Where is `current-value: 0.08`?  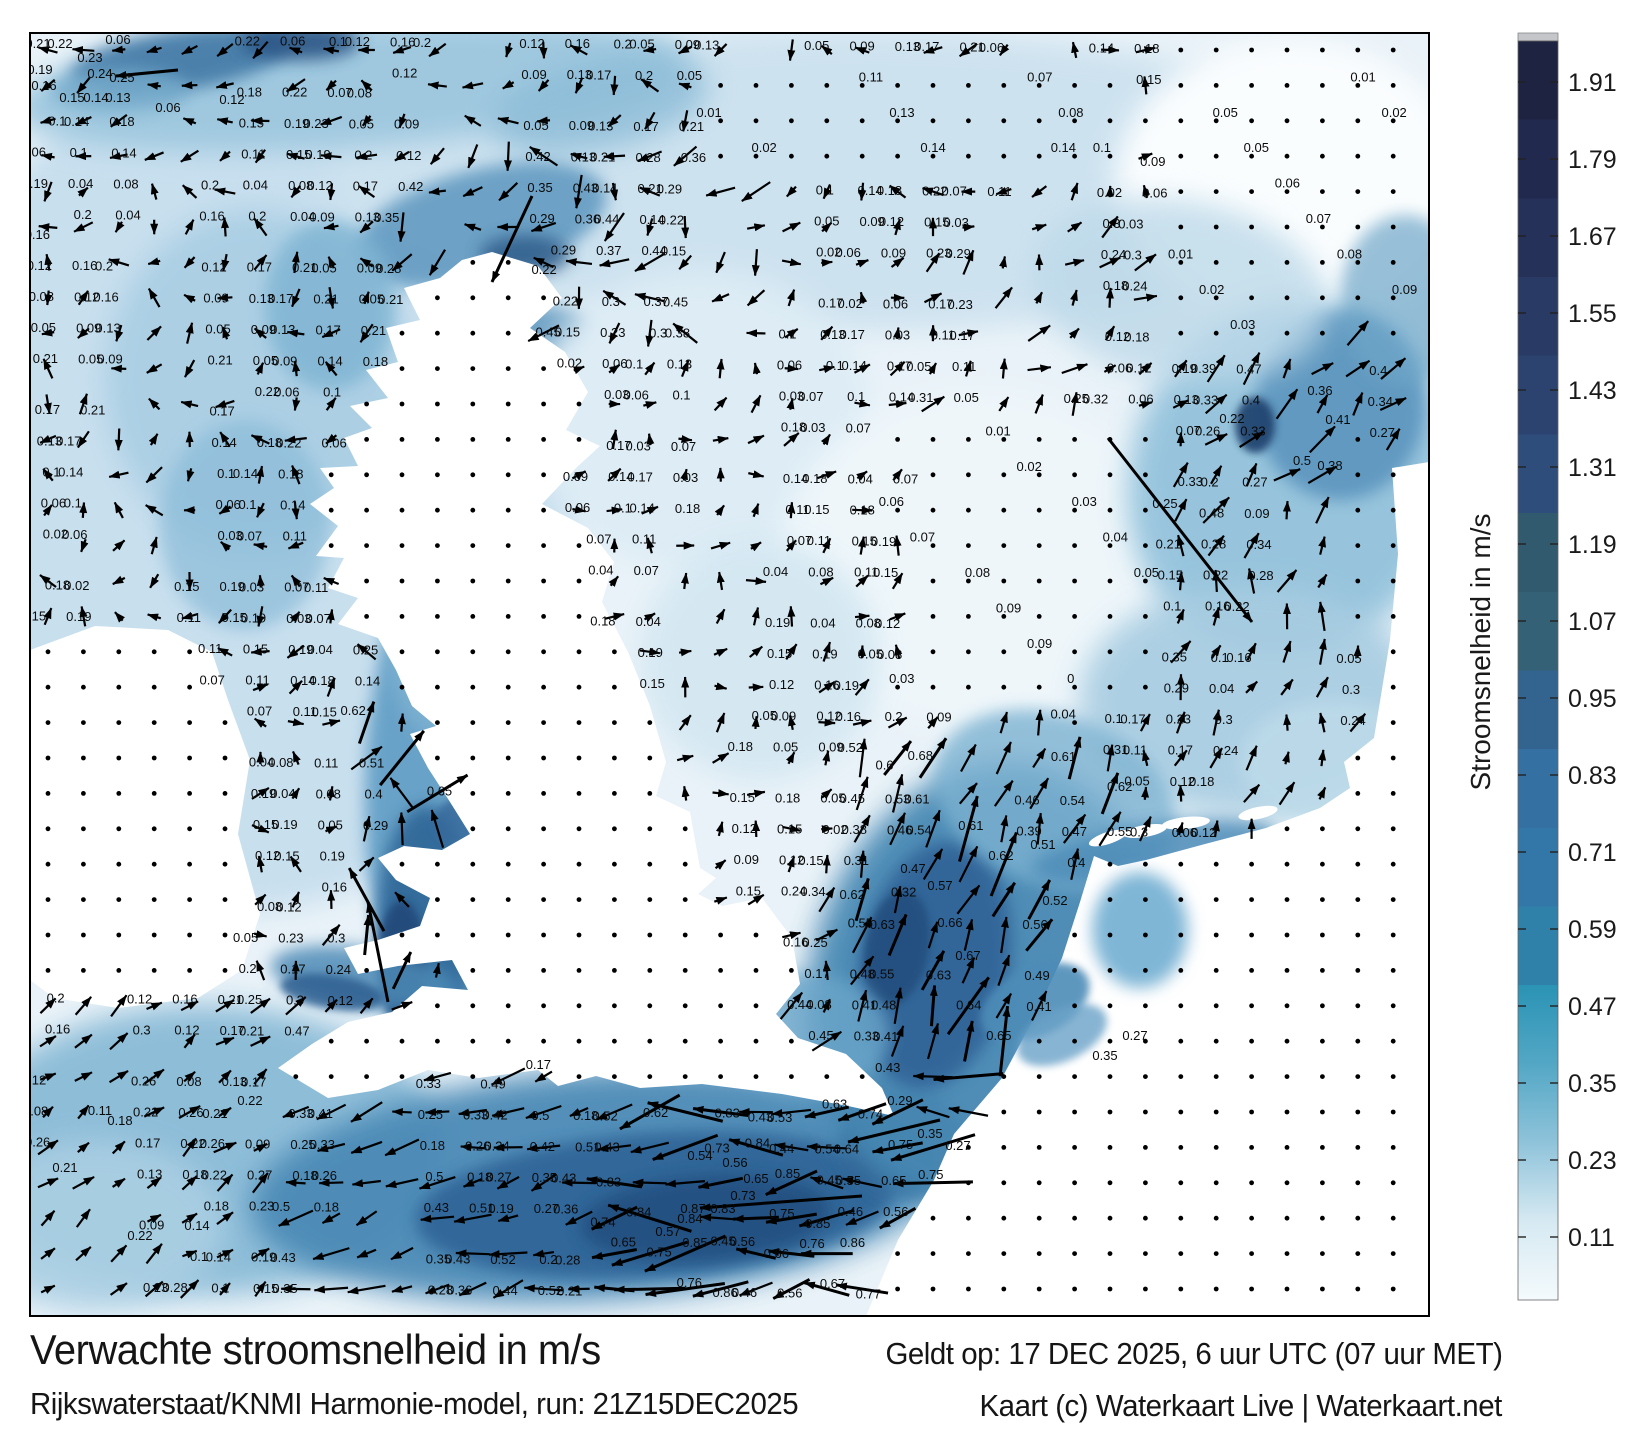
current-value: 0.08 is located at coordinates (977, 572).